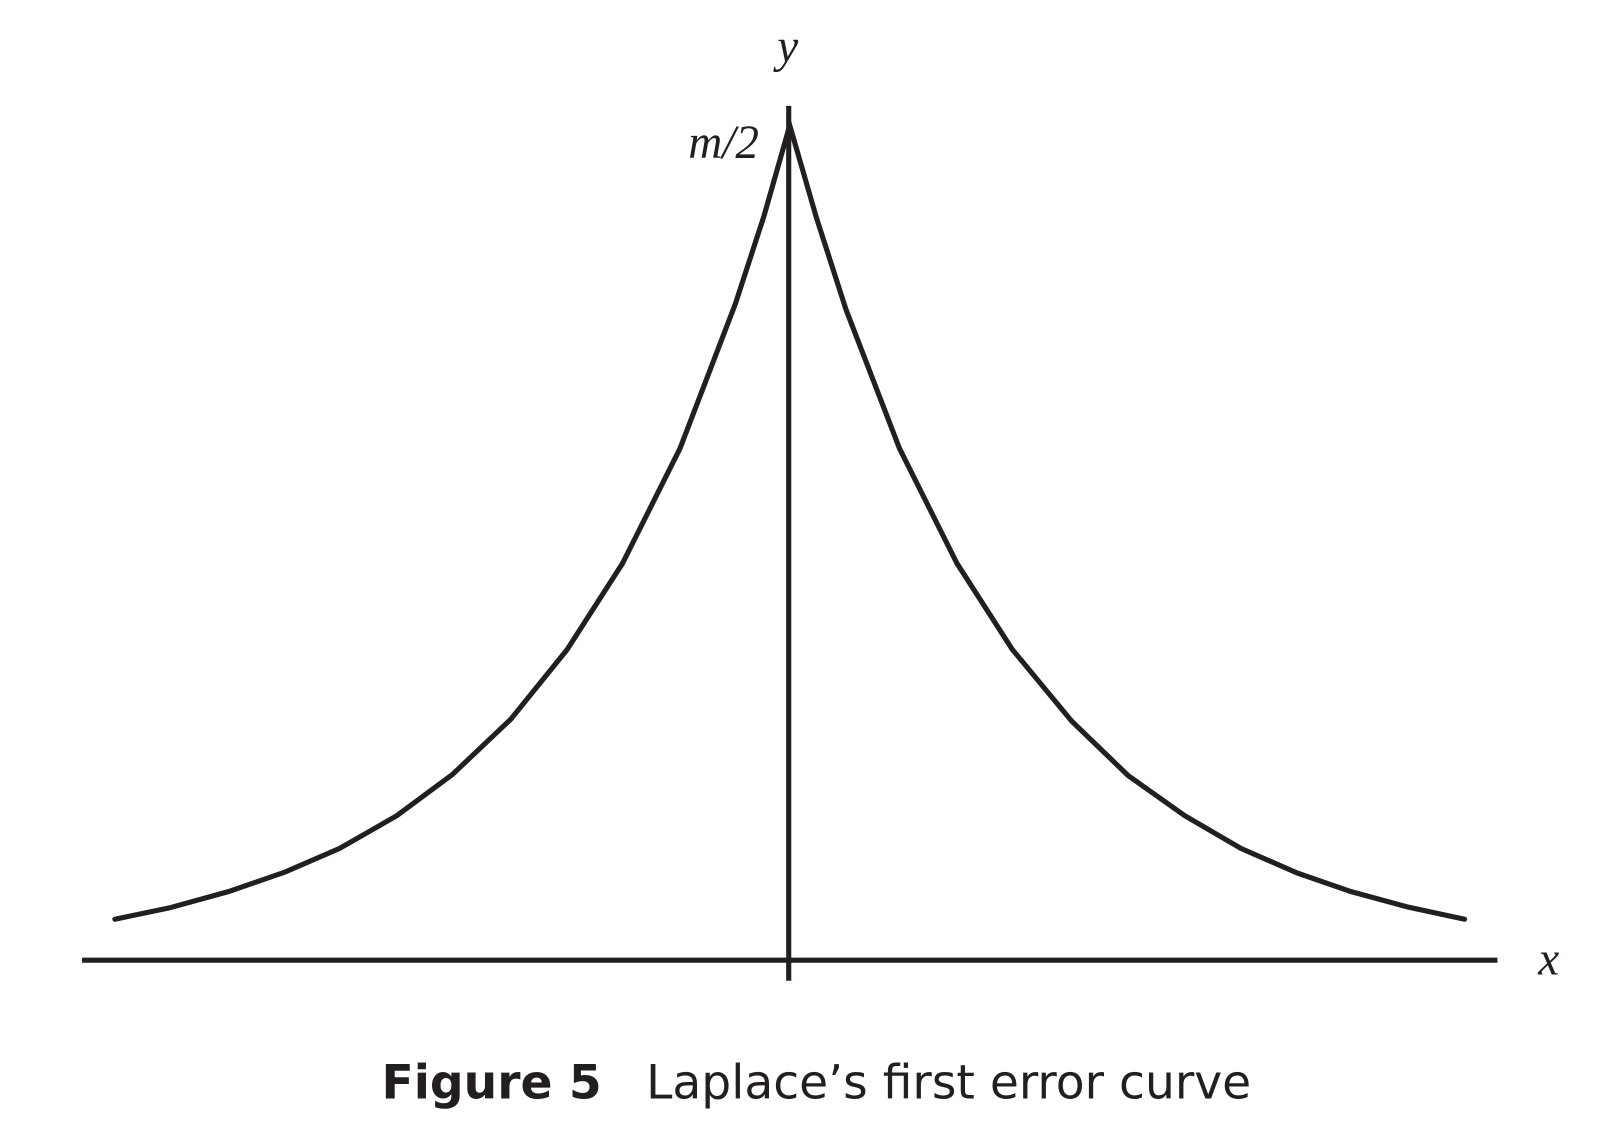 This screenshot has height=1142, width=1600. What do you see at coordinates (492, 1083) in the screenshot?
I see `caption-number: Figure 5` at bounding box center [492, 1083].